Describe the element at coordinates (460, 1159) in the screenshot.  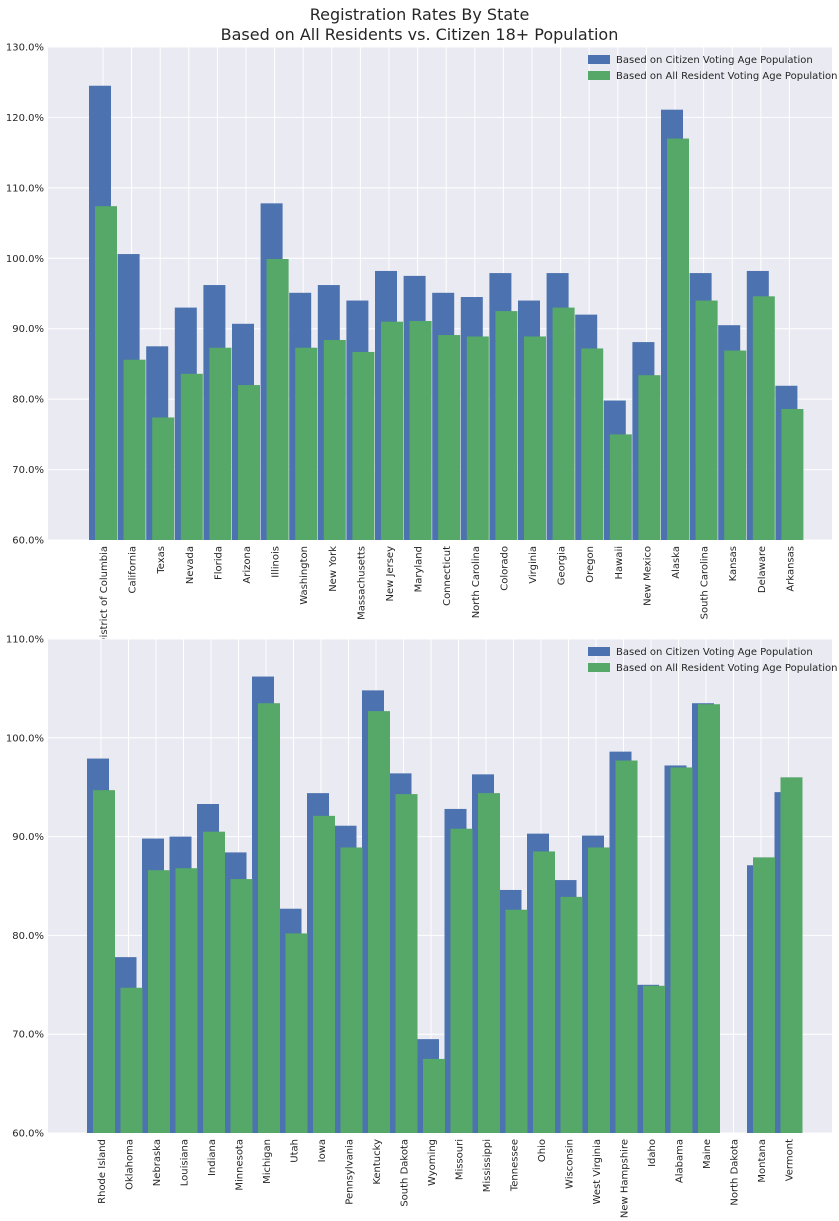
I see `x-tick-label: Missouri` at that location.